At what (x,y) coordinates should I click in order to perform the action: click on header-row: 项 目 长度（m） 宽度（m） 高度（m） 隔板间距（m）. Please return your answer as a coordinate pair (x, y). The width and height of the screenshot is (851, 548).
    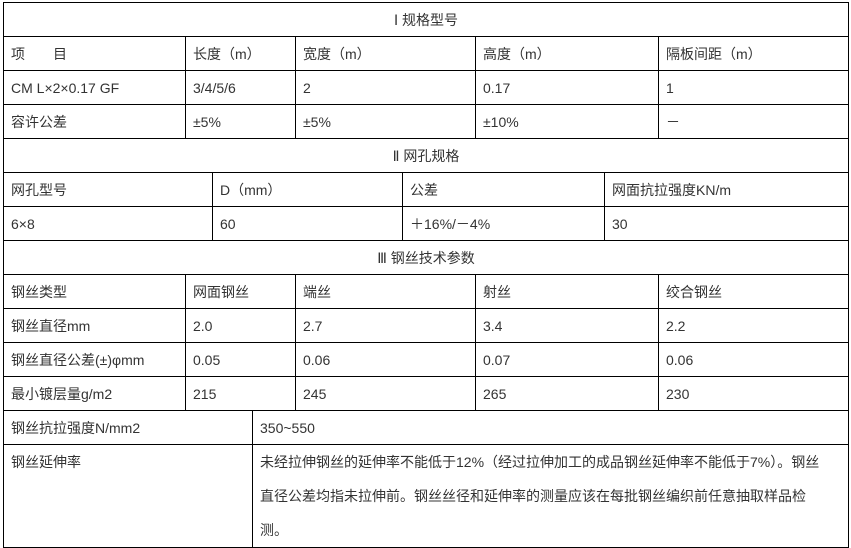
    Looking at the image, I should click on (426, 53).